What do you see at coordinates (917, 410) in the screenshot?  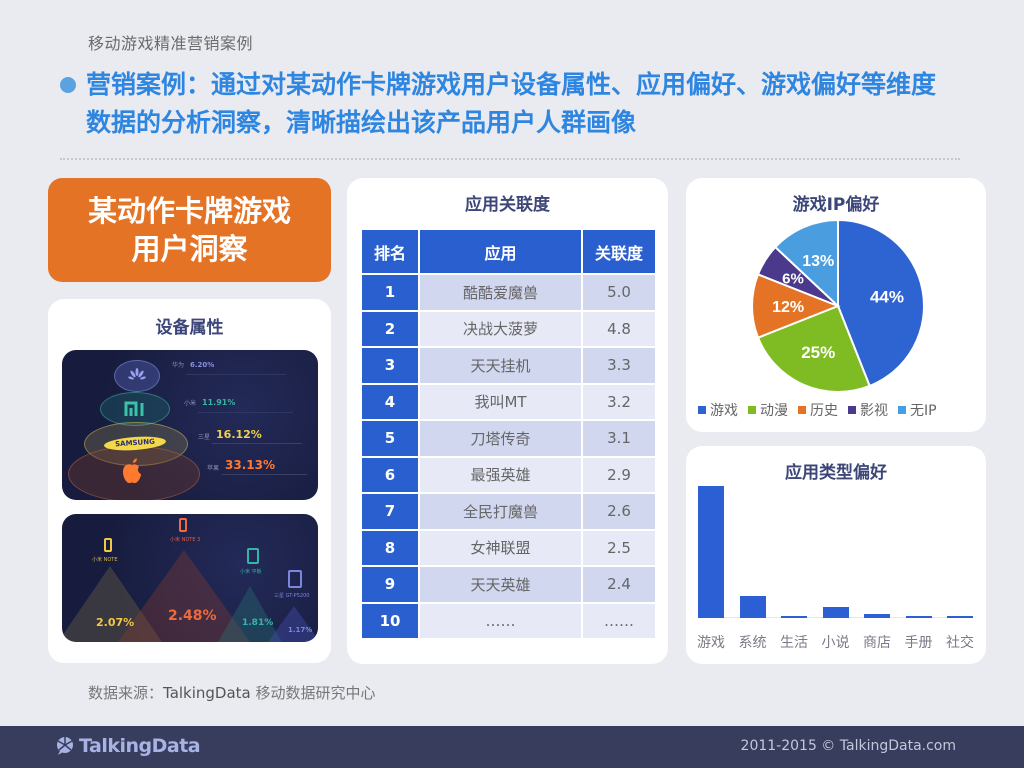 I see `legend-item: 无IP` at bounding box center [917, 410].